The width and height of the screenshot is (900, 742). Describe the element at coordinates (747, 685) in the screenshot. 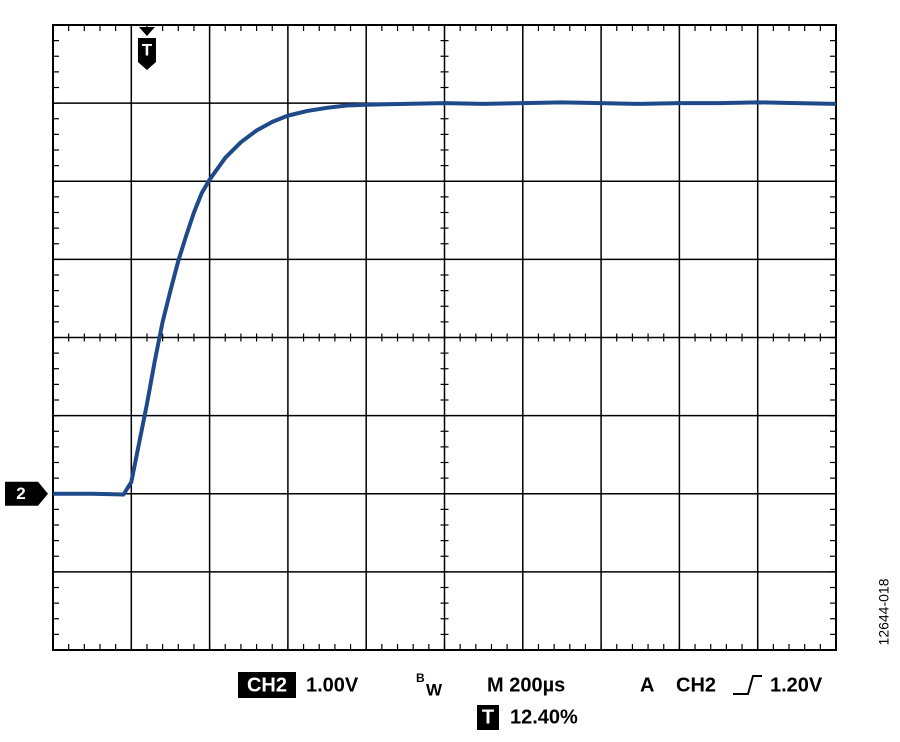

I see `edge-symbol` at that location.